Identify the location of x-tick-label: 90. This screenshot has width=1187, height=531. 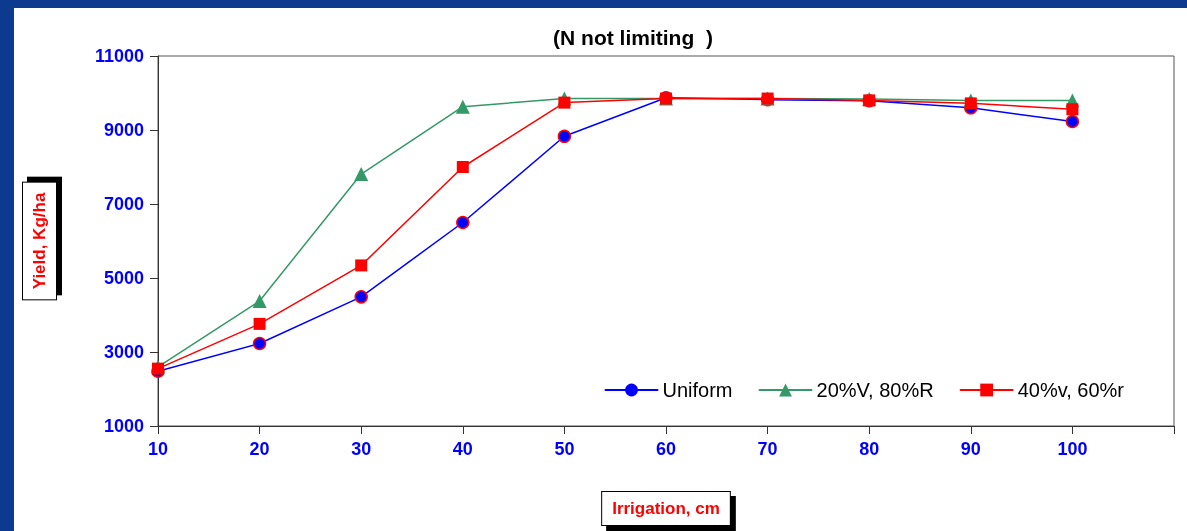
(970, 449).